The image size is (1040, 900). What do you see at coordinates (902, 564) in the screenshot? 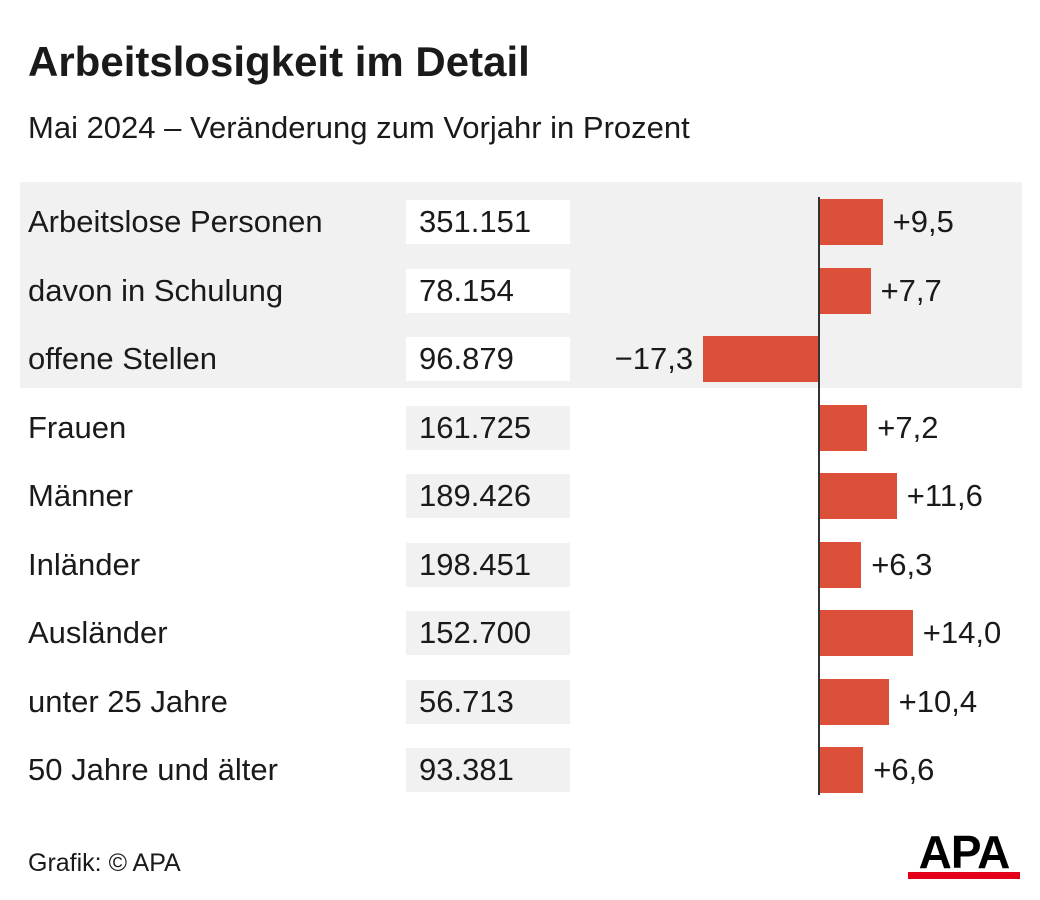
I see `change-label: +6,3` at bounding box center [902, 564].